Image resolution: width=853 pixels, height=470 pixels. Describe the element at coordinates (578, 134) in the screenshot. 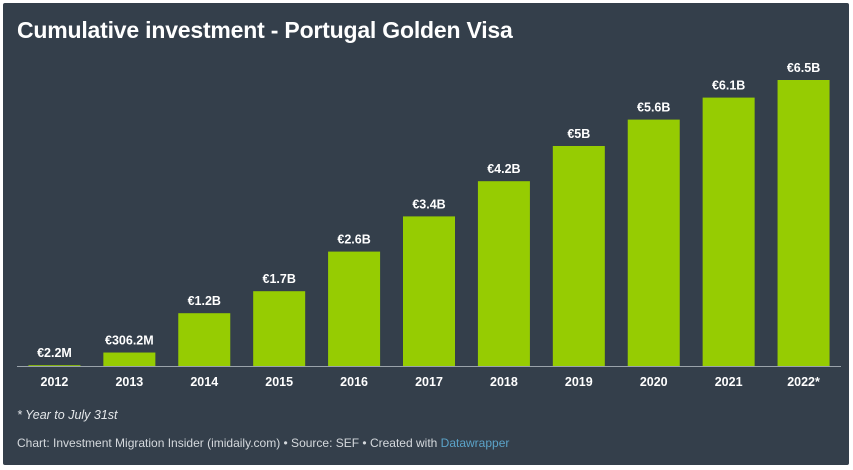

I see `data-label-2019: €5B` at that location.